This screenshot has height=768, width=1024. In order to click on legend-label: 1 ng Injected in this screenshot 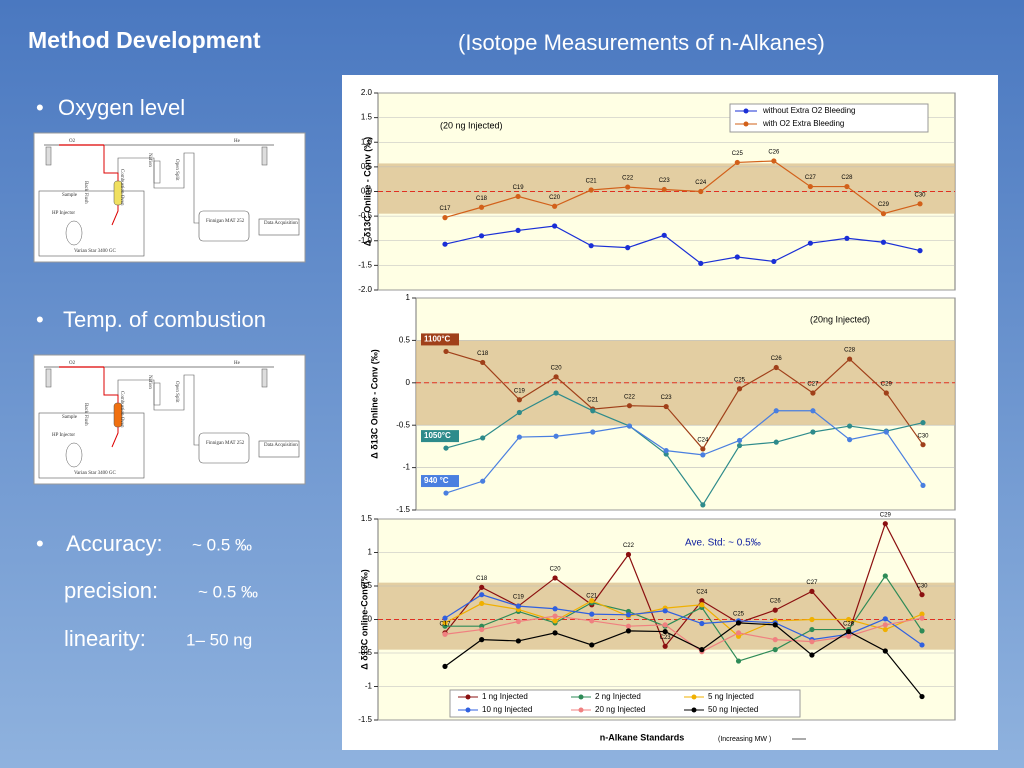, I will do `click(505, 696)`.